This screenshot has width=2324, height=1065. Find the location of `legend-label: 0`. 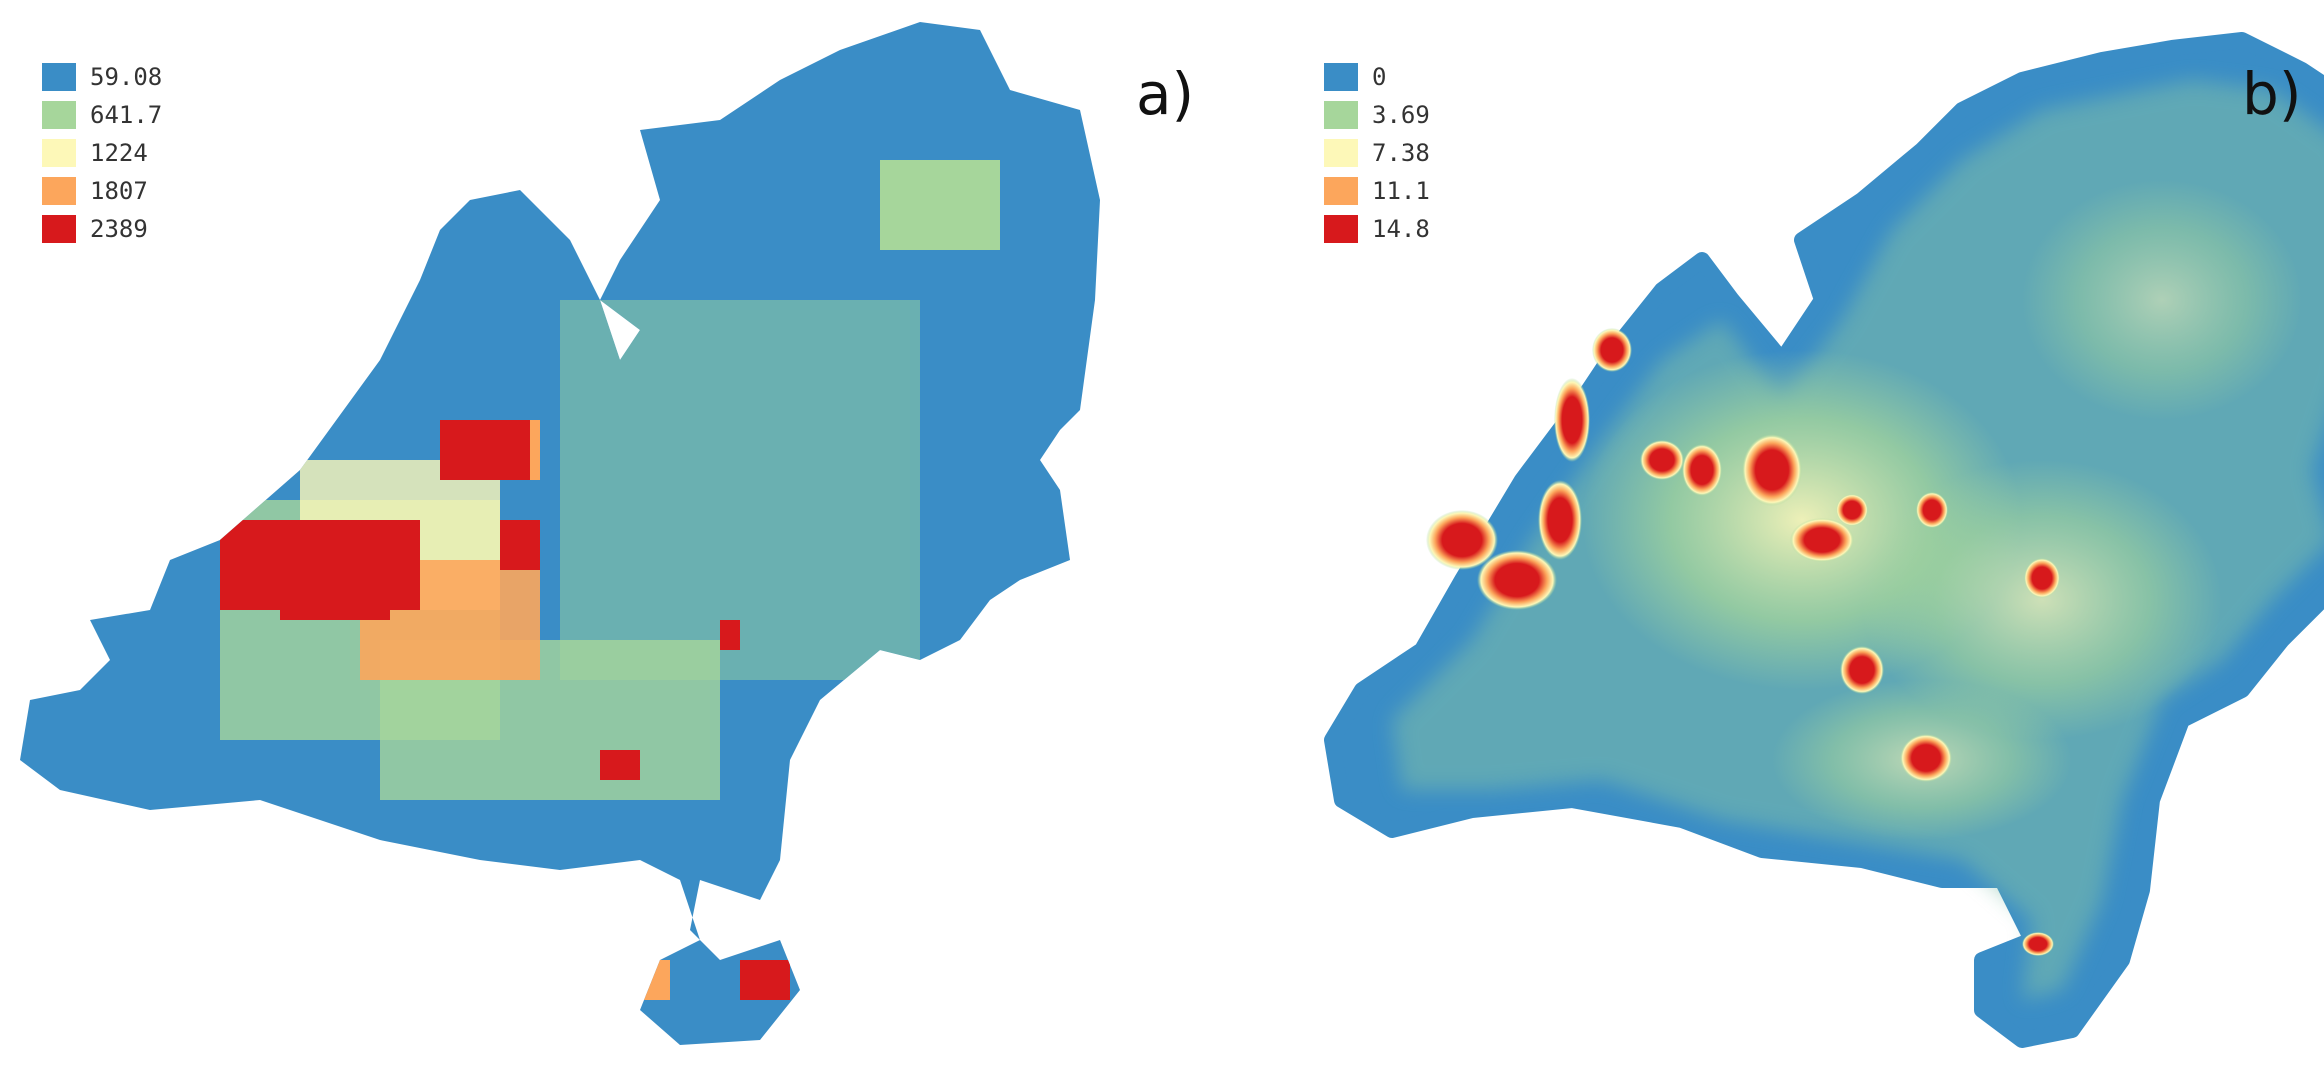

legend-label: 0 is located at coordinates (1379, 77).